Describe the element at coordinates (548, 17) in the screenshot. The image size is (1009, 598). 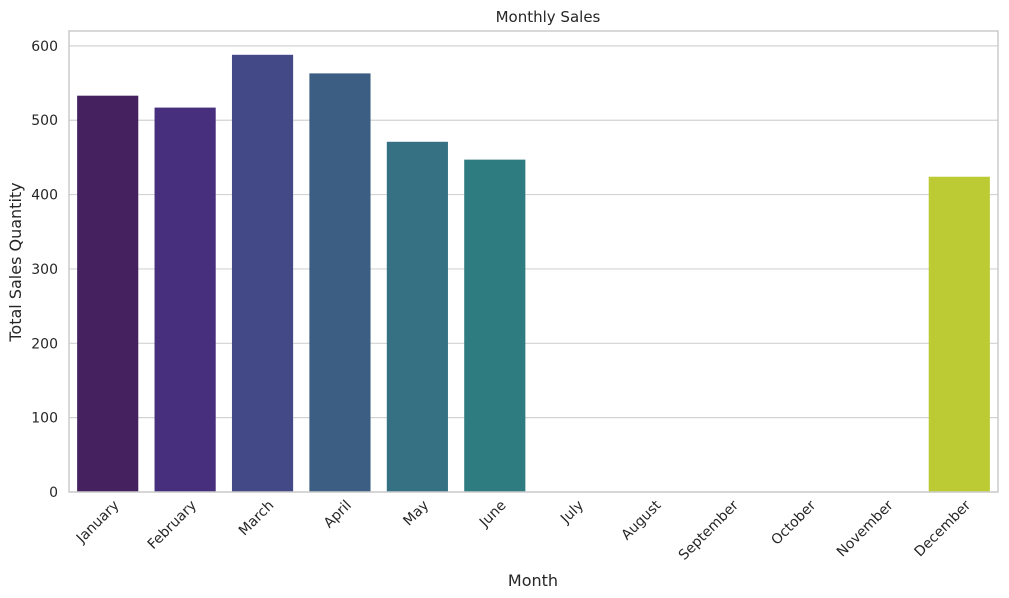
I see `chart-title: Monthly Sales` at that location.